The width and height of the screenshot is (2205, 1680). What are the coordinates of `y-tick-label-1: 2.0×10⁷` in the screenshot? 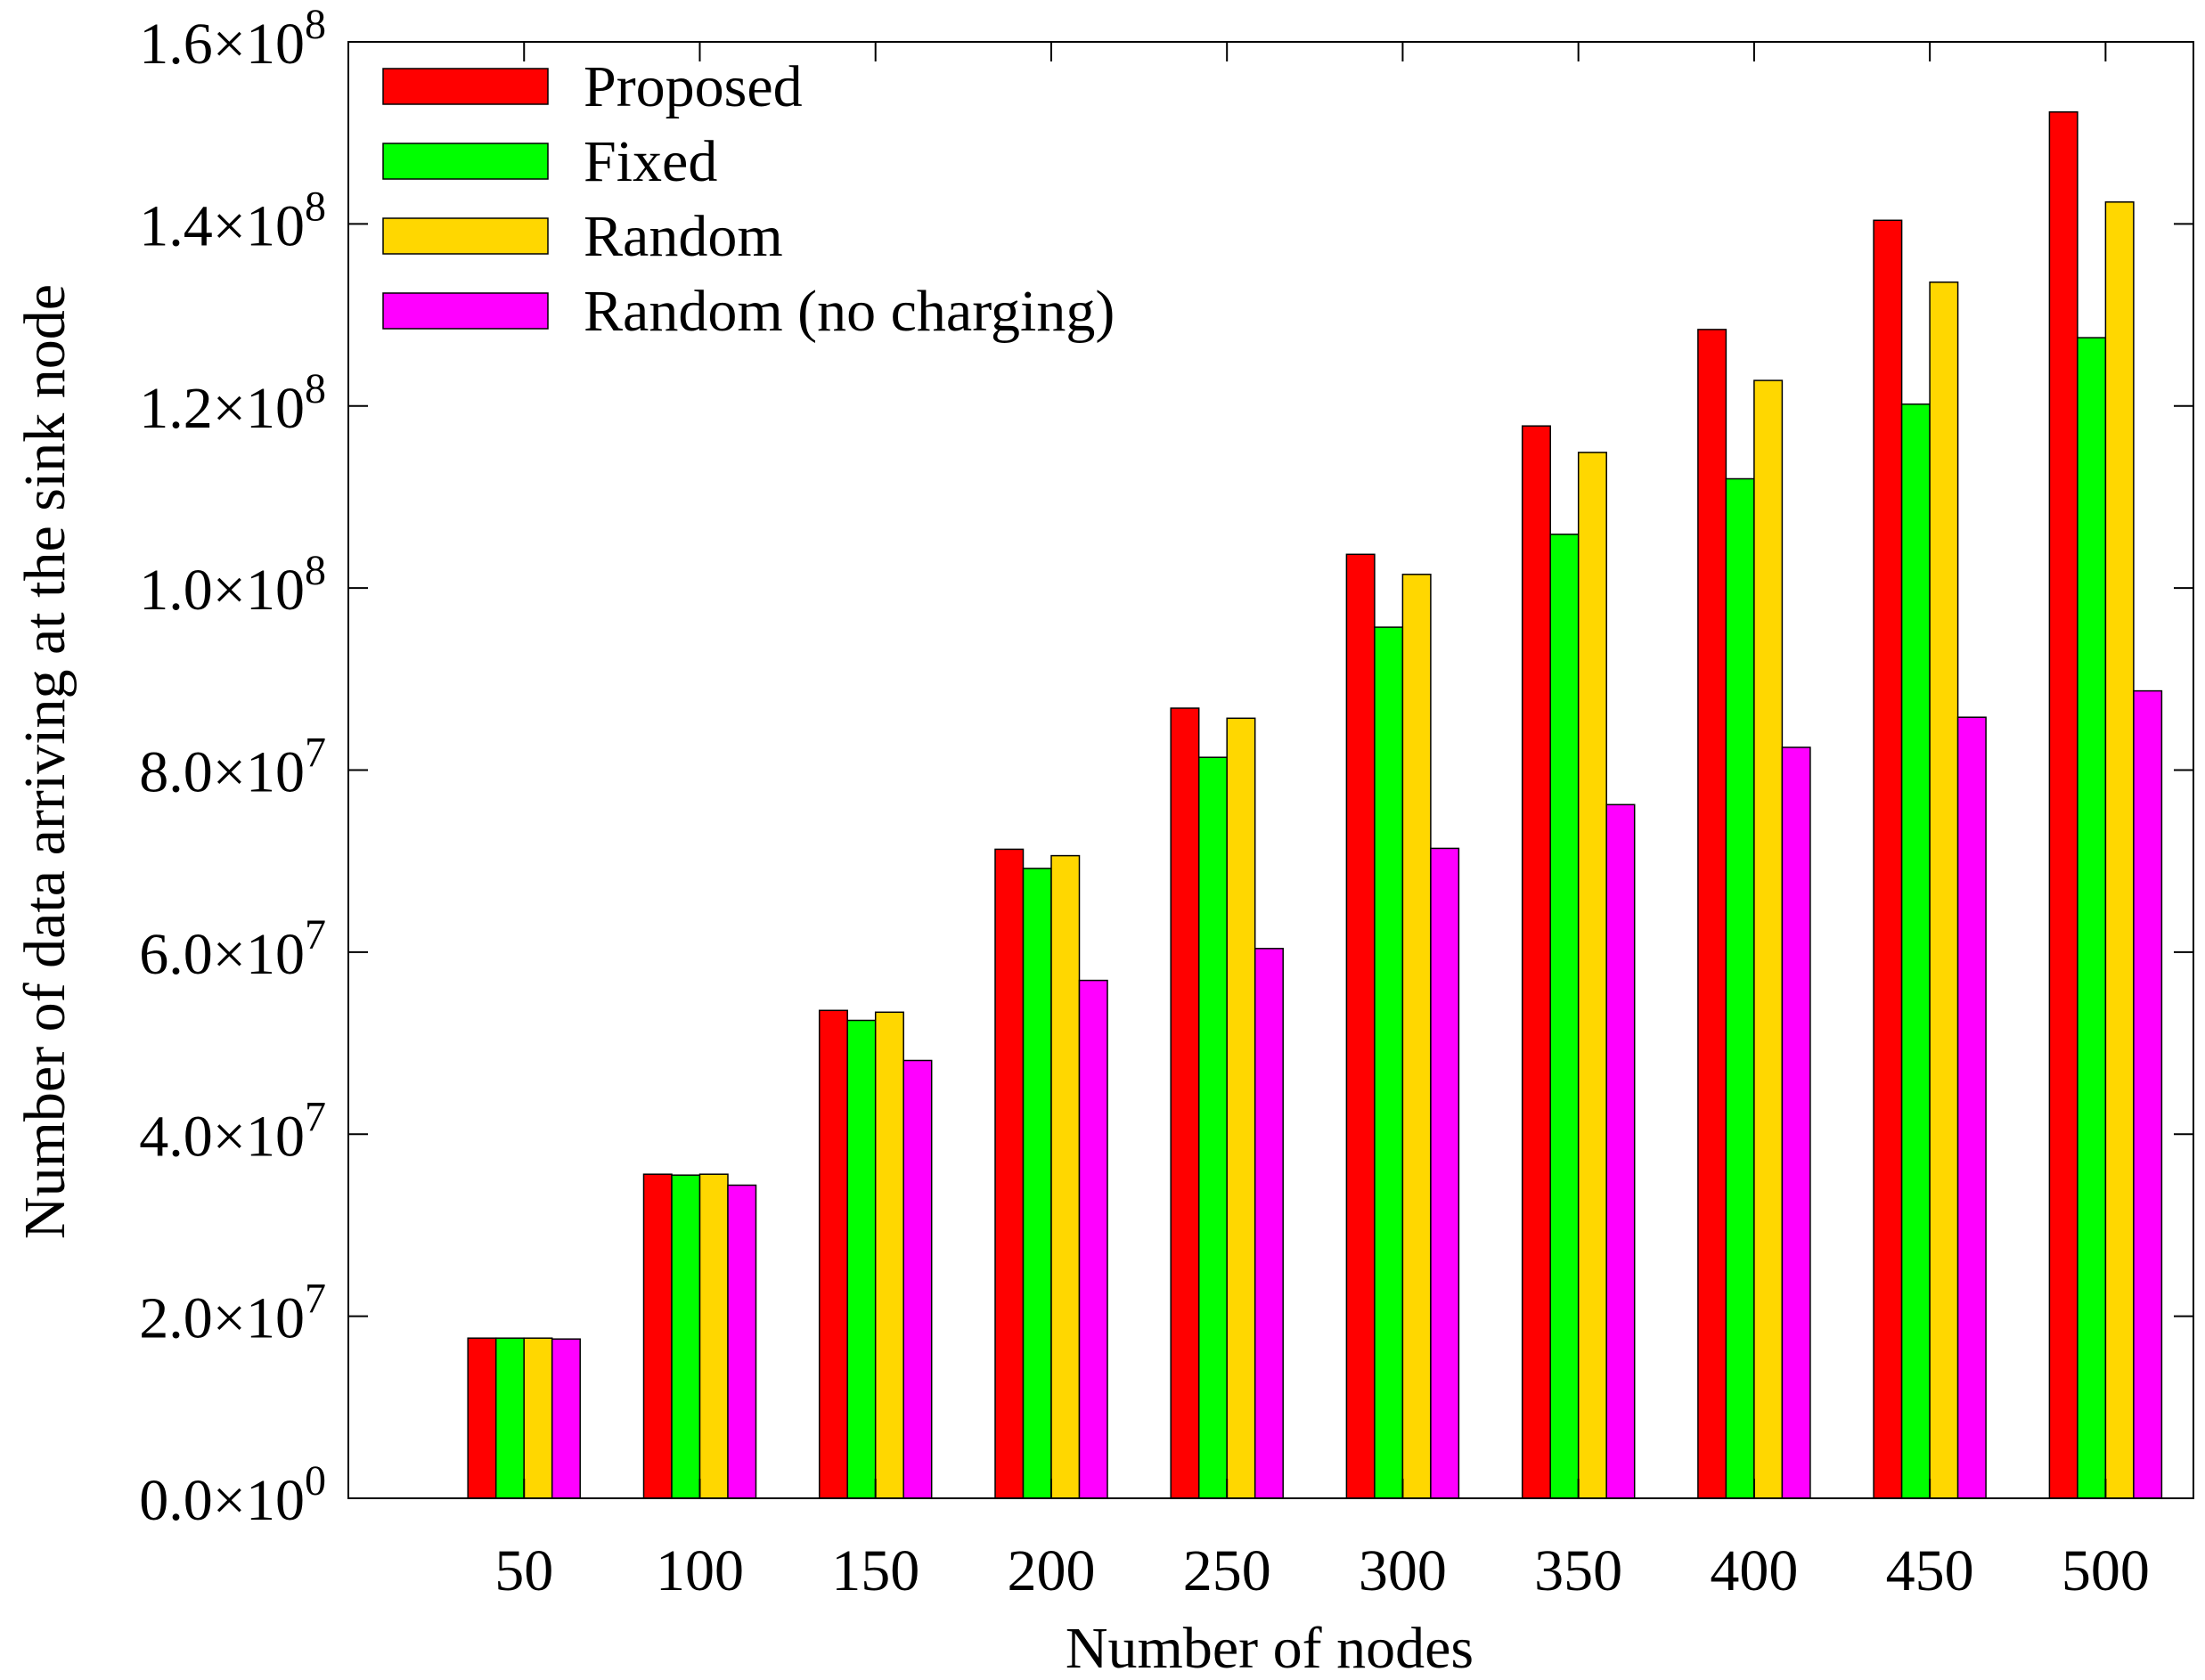 It's located at (232, 1313).